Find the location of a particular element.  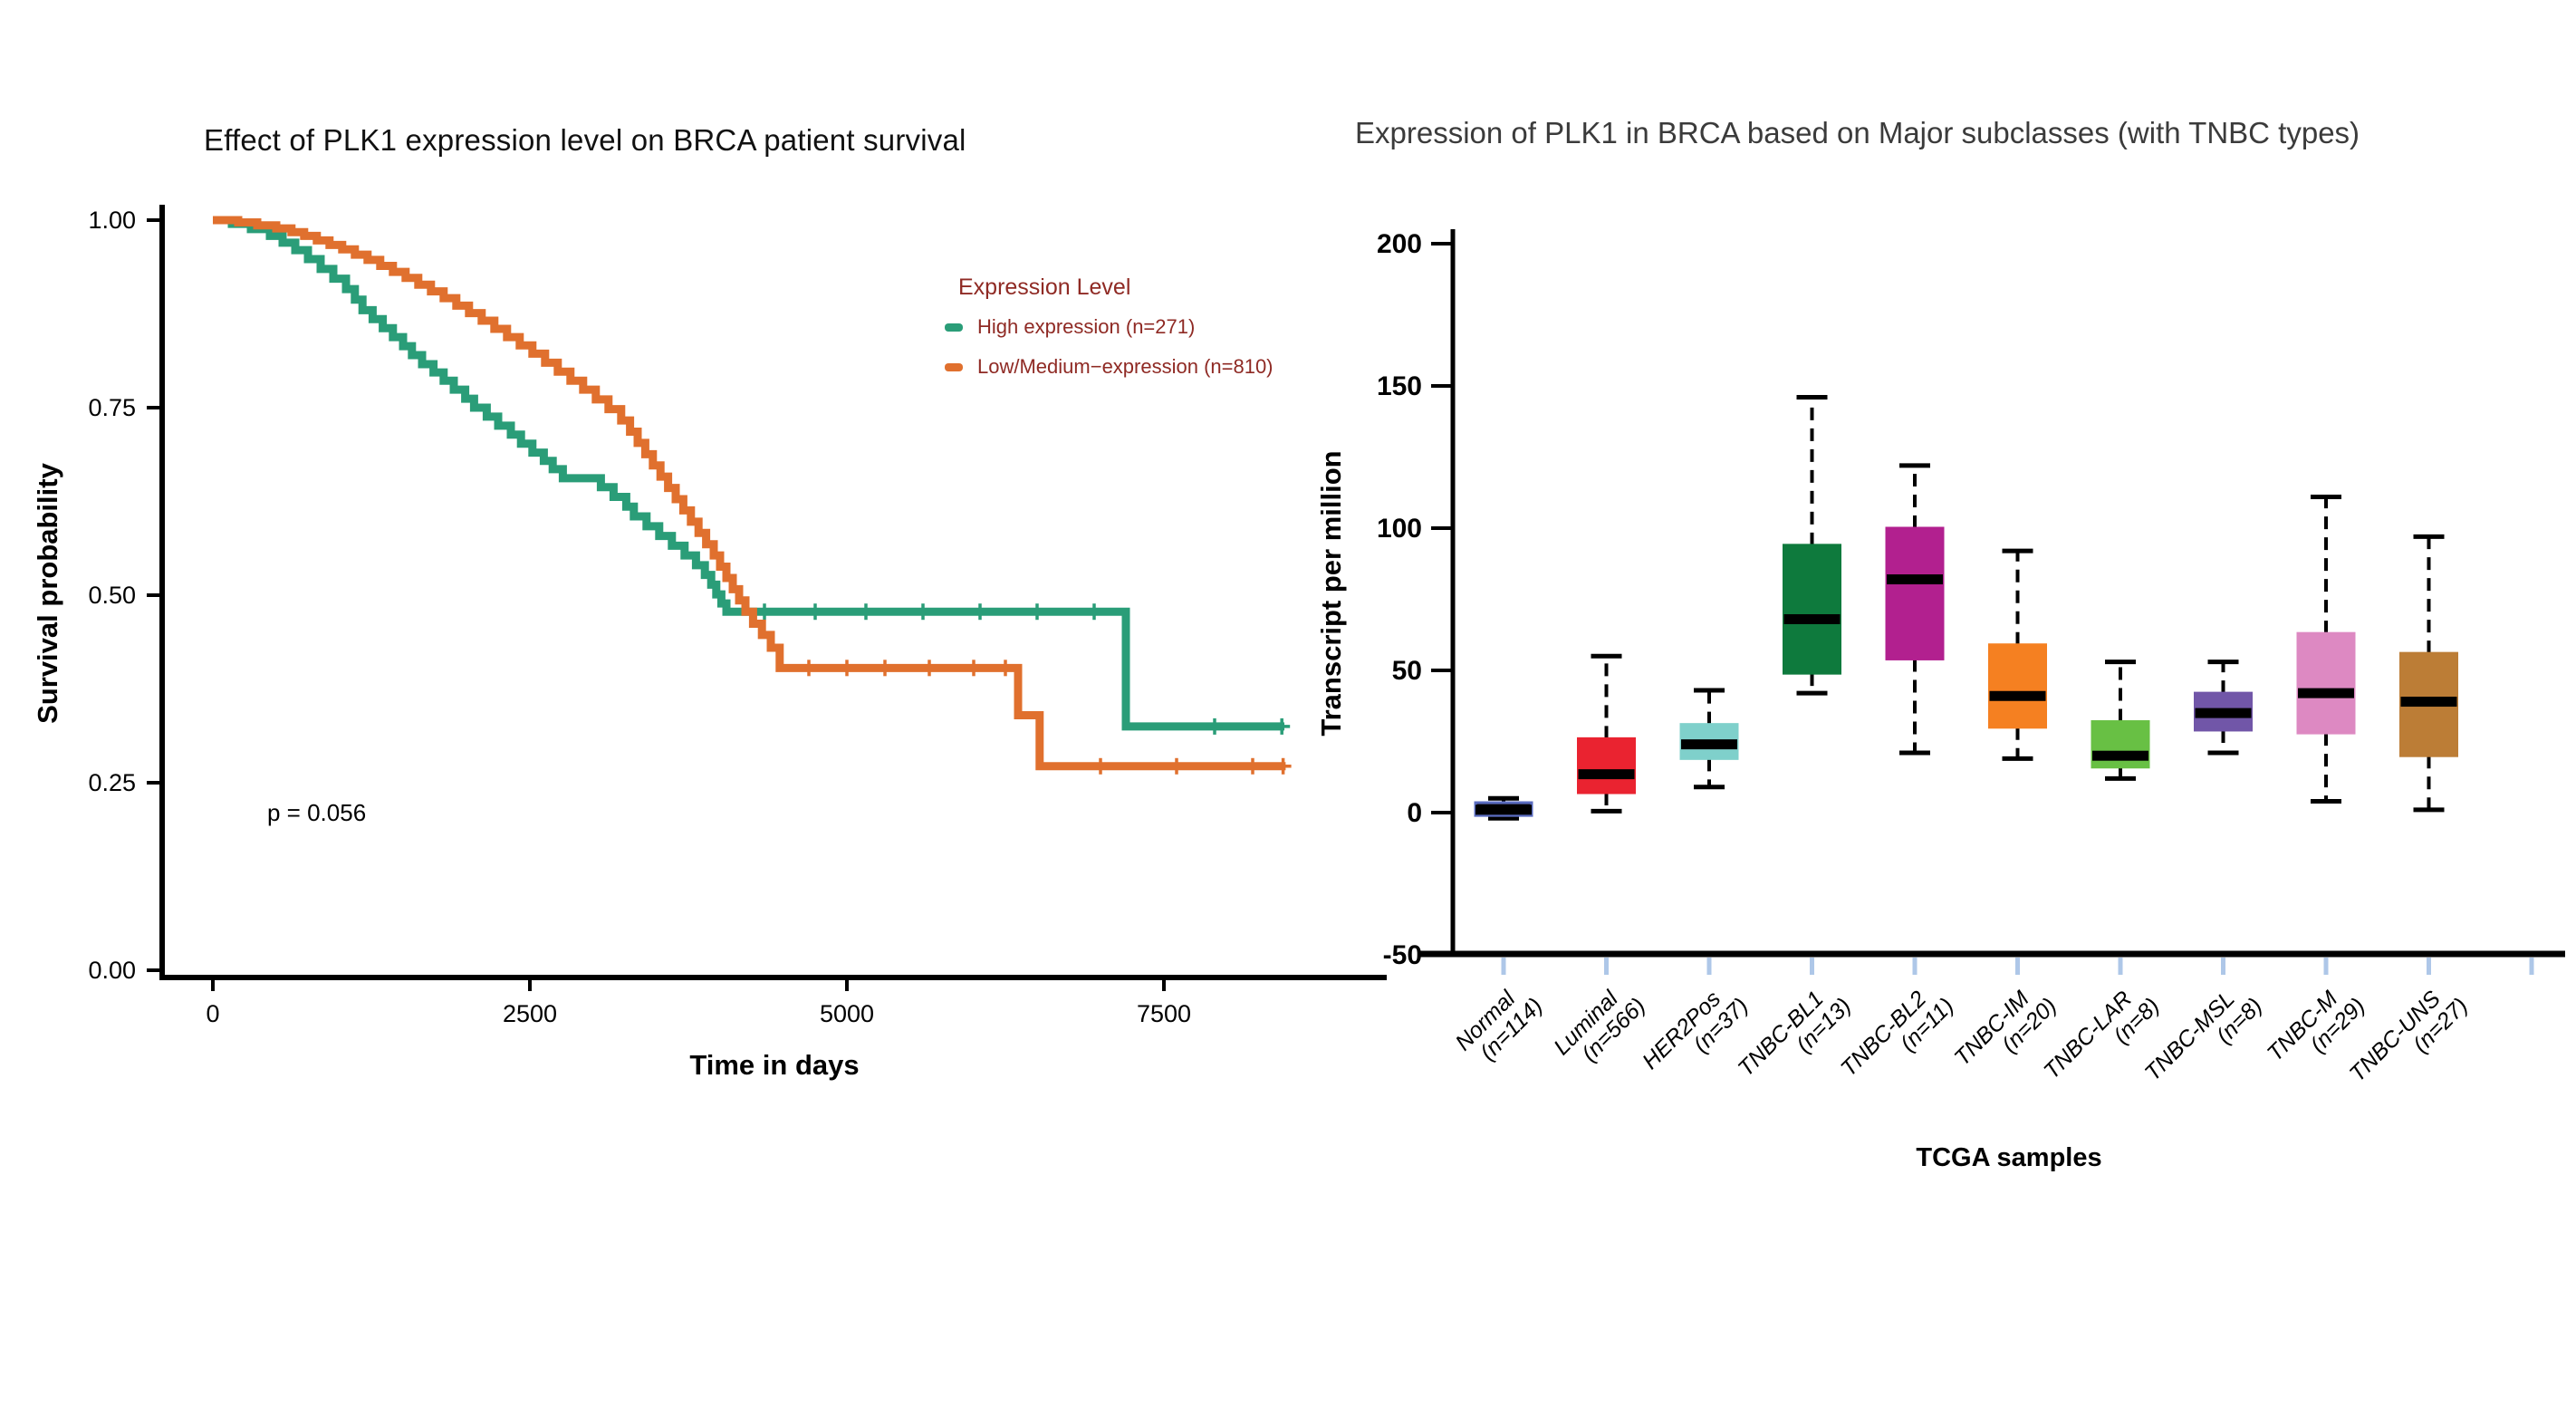

legend-item: Low/Medium−expression (n=810) is located at coordinates (1109, 366).